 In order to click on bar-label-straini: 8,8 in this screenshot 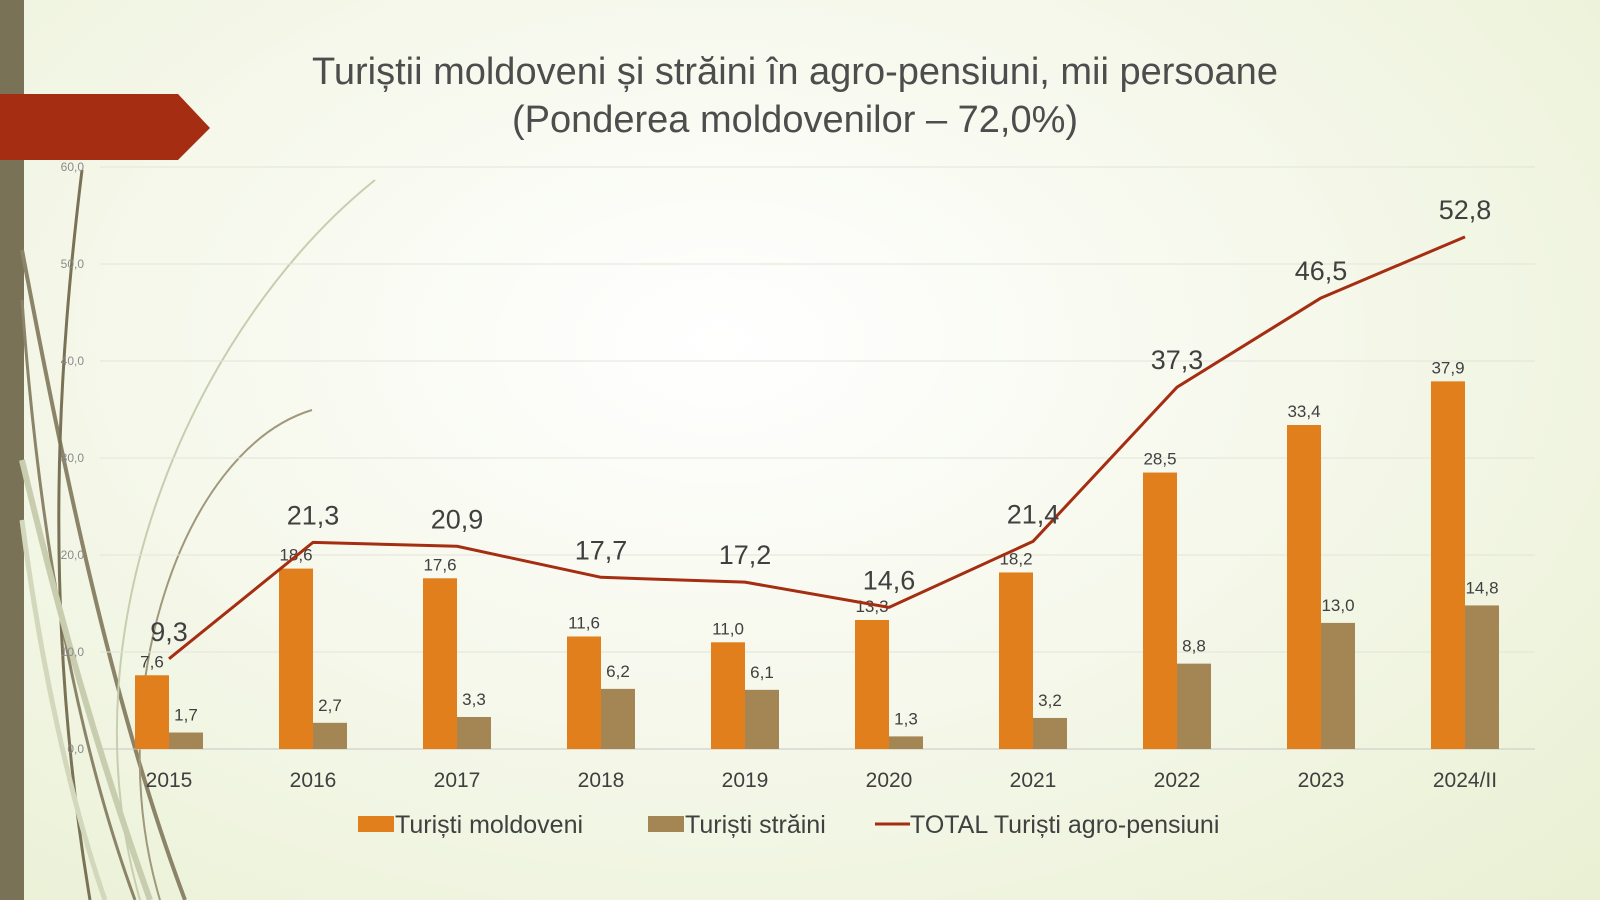, I will do `click(1194, 646)`.